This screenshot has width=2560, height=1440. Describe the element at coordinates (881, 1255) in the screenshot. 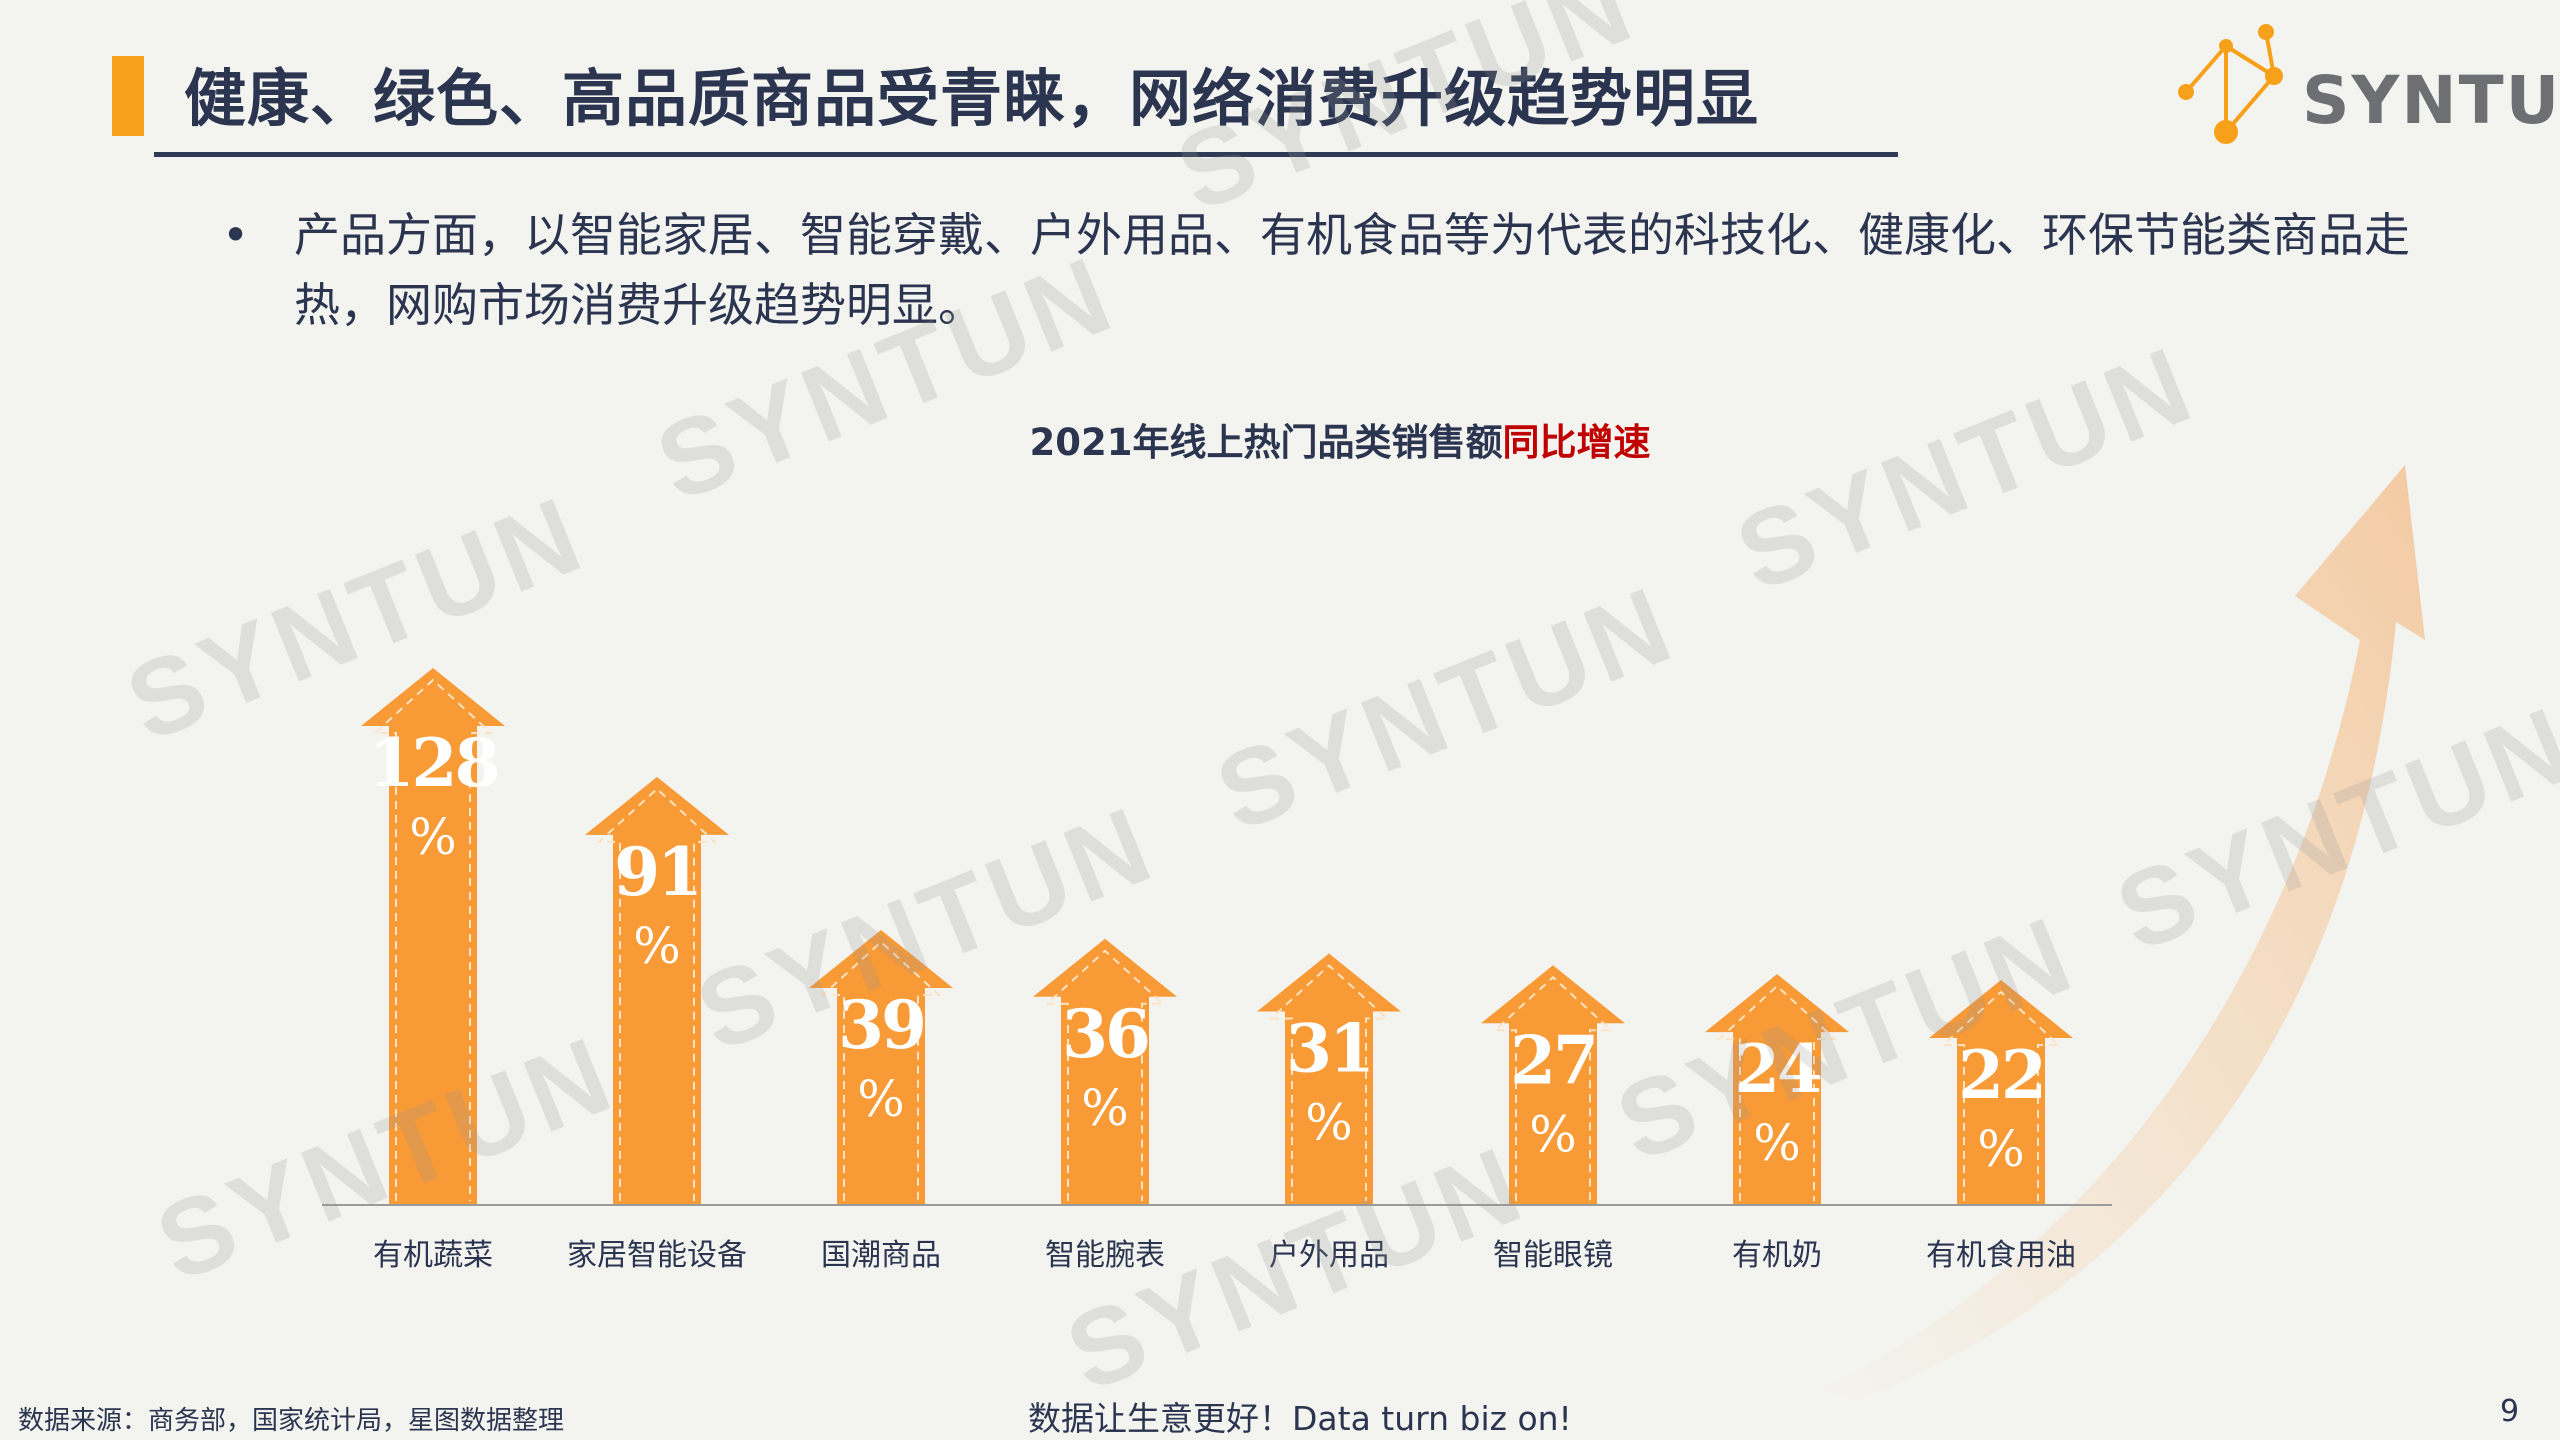

I see `category-label-2: 国潮商品` at that location.